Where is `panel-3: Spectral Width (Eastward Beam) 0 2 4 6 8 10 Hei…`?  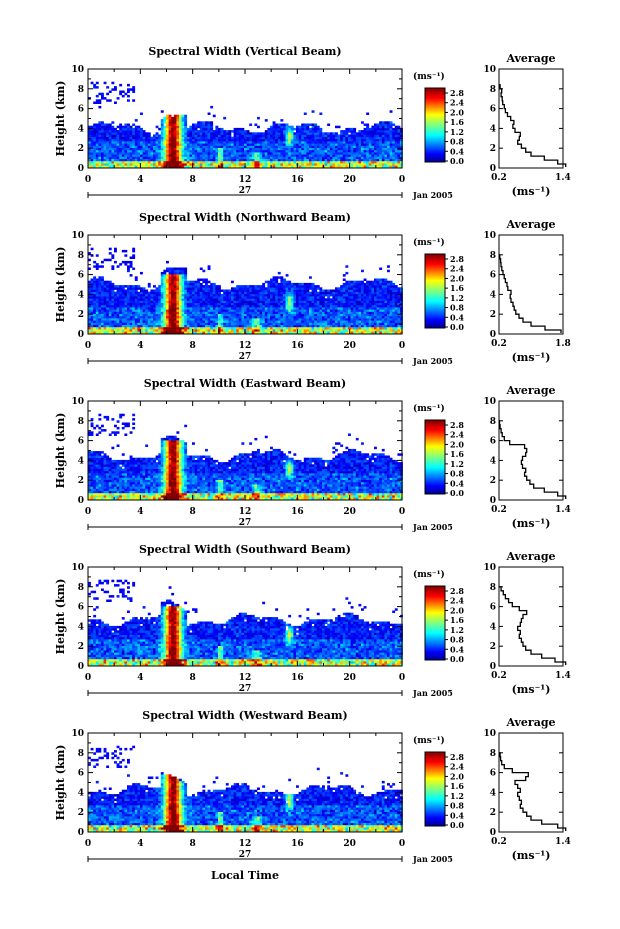 panel-3: Spectral Width (Eastward Beam) 0 2 4 6 8 10 Hei… is located at coordinates (312, 454).